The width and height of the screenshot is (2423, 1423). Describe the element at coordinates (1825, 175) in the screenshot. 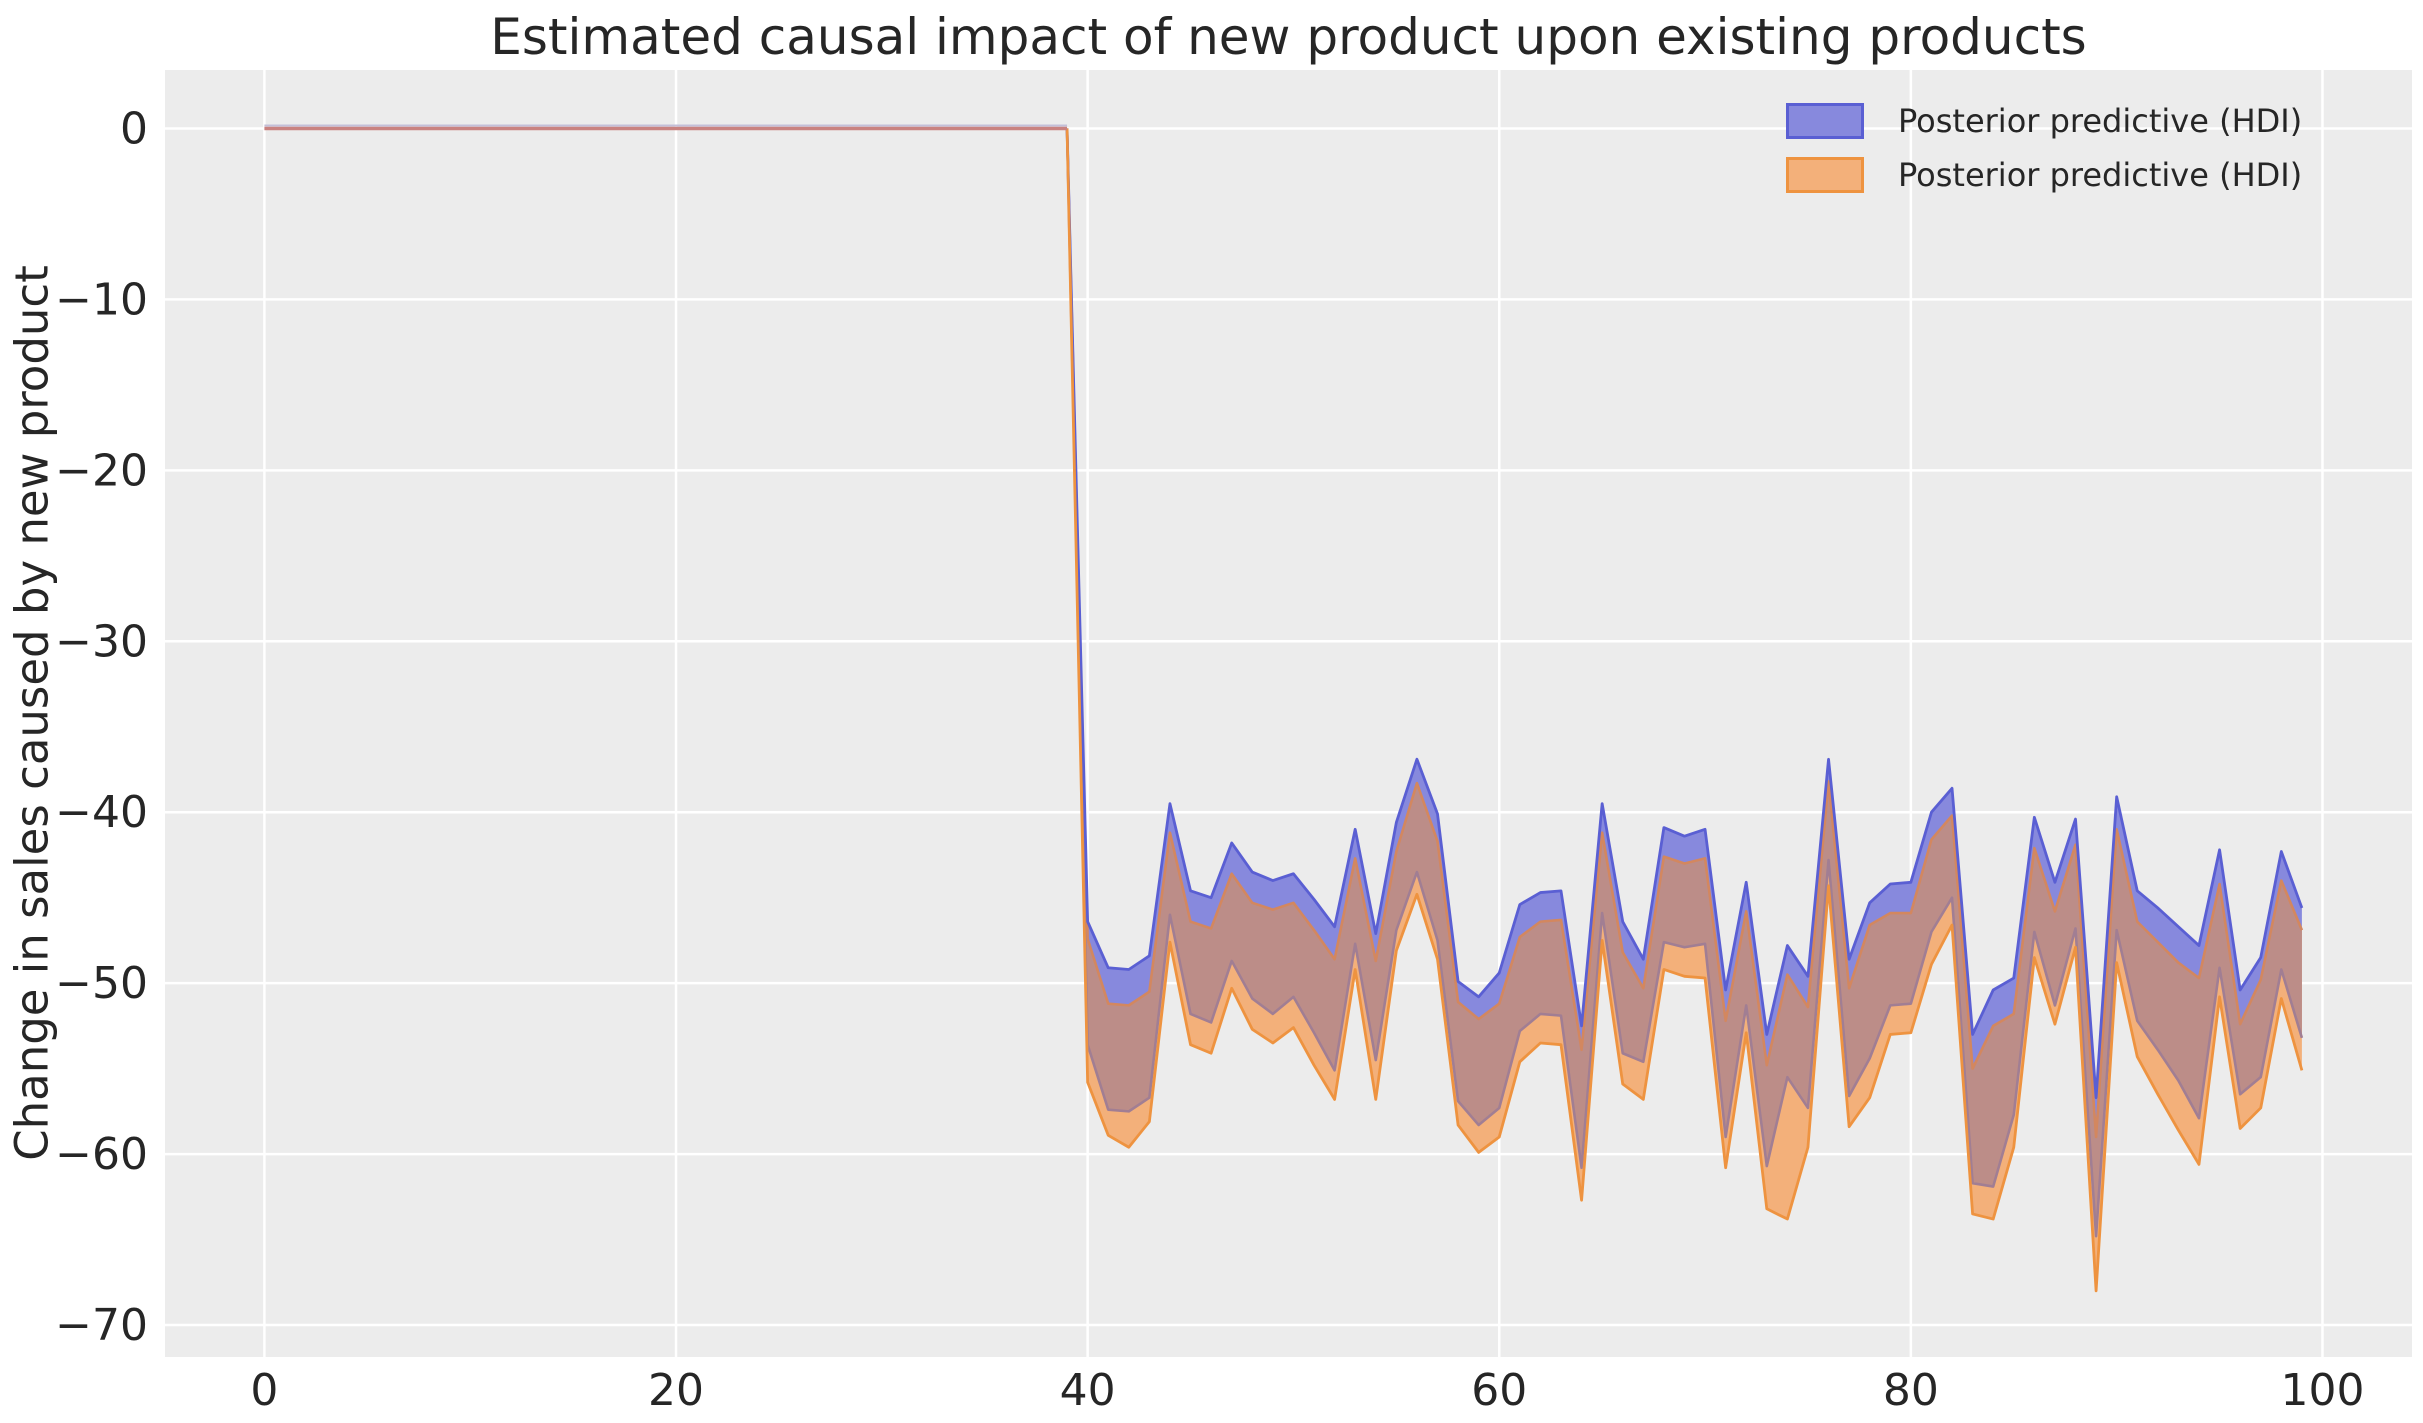

I see `legend-swatch-orange` at that location.